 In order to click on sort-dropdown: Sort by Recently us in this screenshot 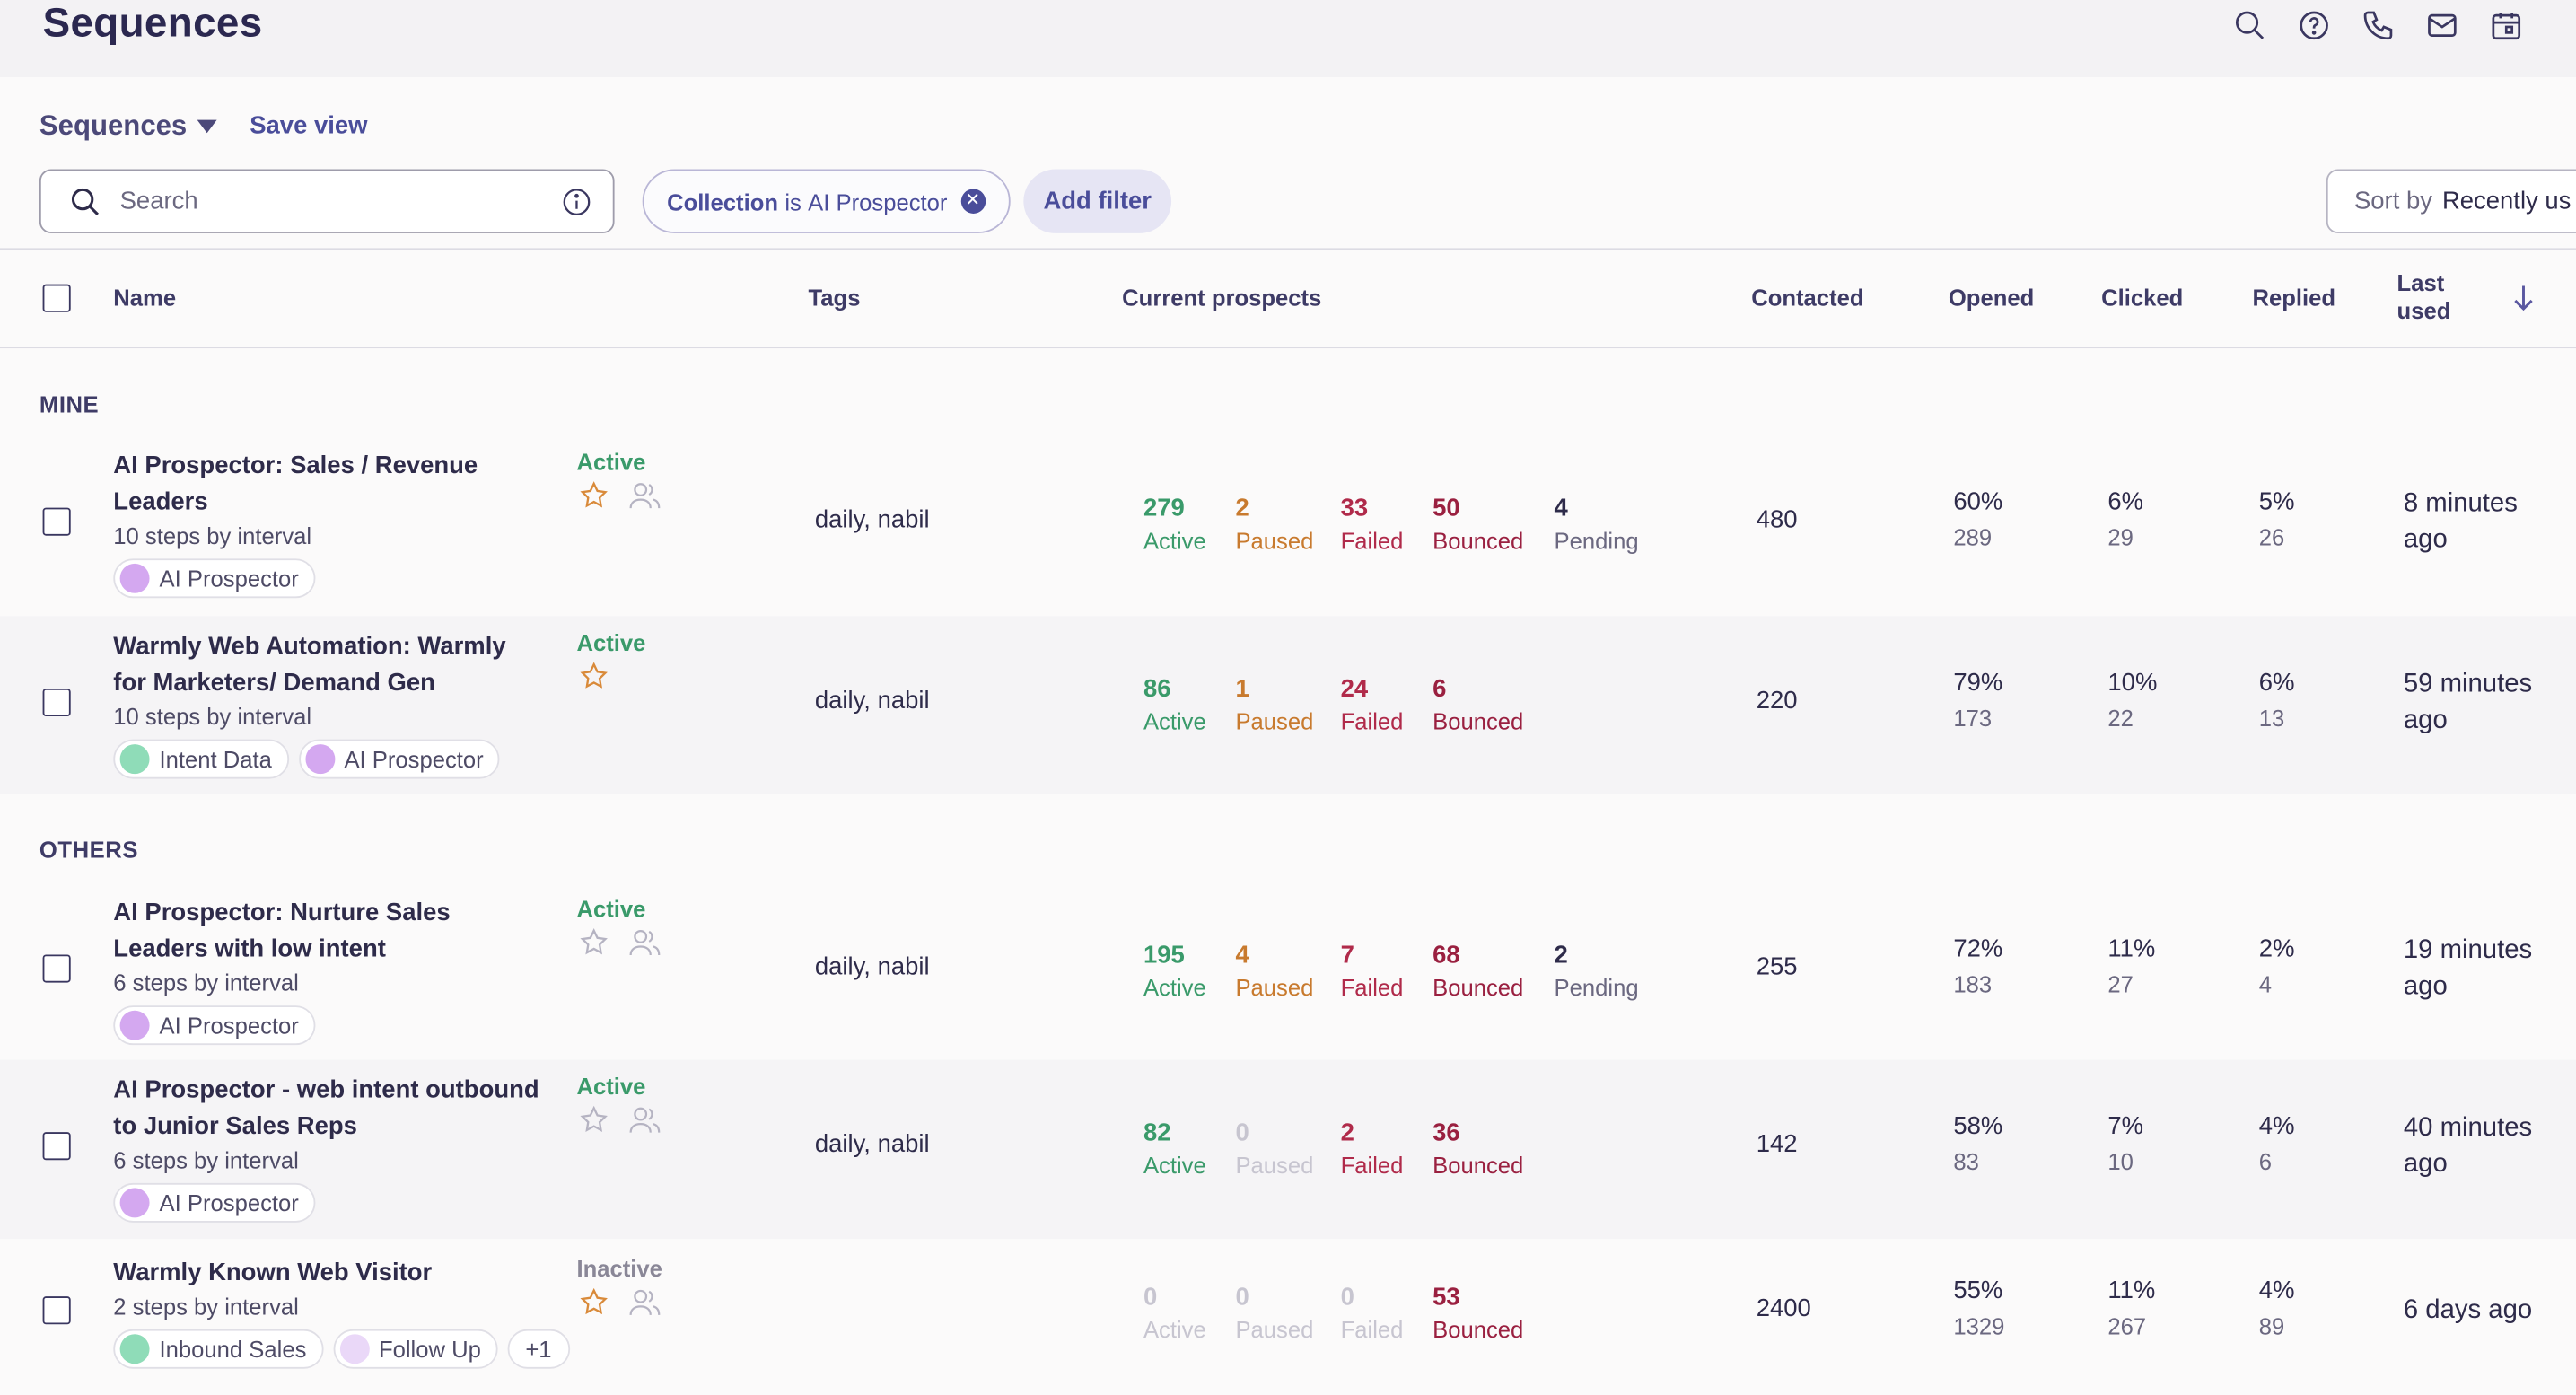, I will do `click(2451, 201)`.